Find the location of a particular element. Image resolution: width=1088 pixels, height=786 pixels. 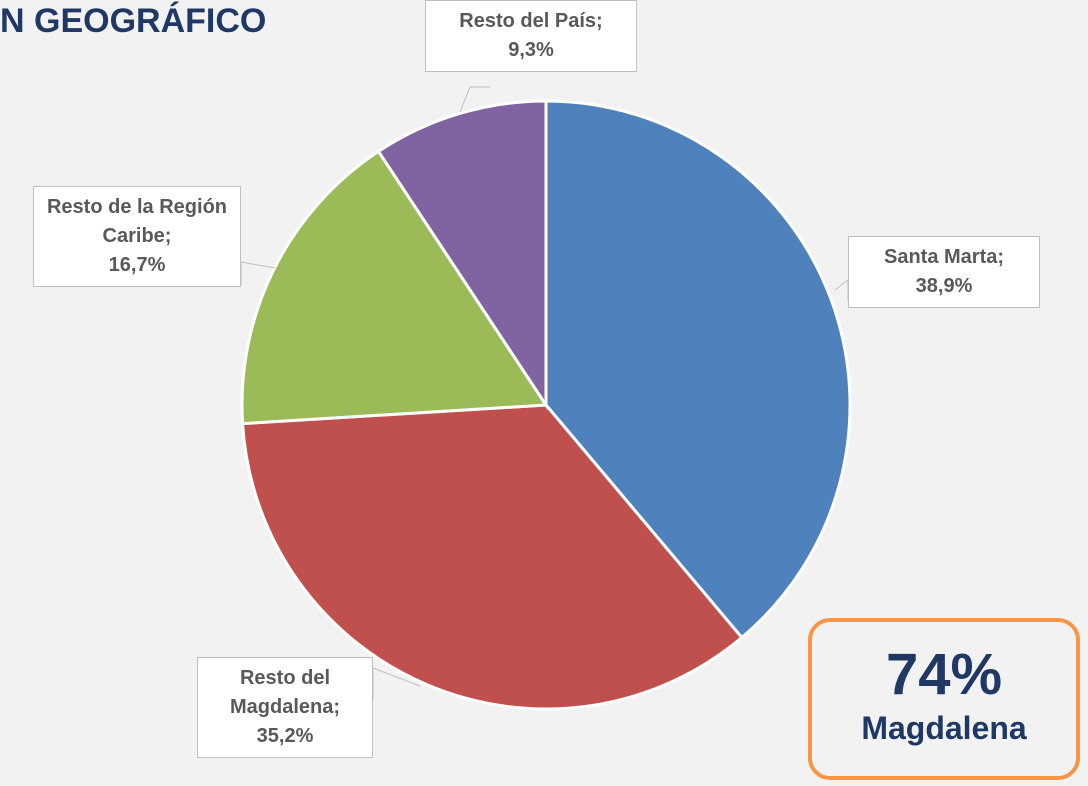

label-value: 35,2% is located at coordinates (285, 736).